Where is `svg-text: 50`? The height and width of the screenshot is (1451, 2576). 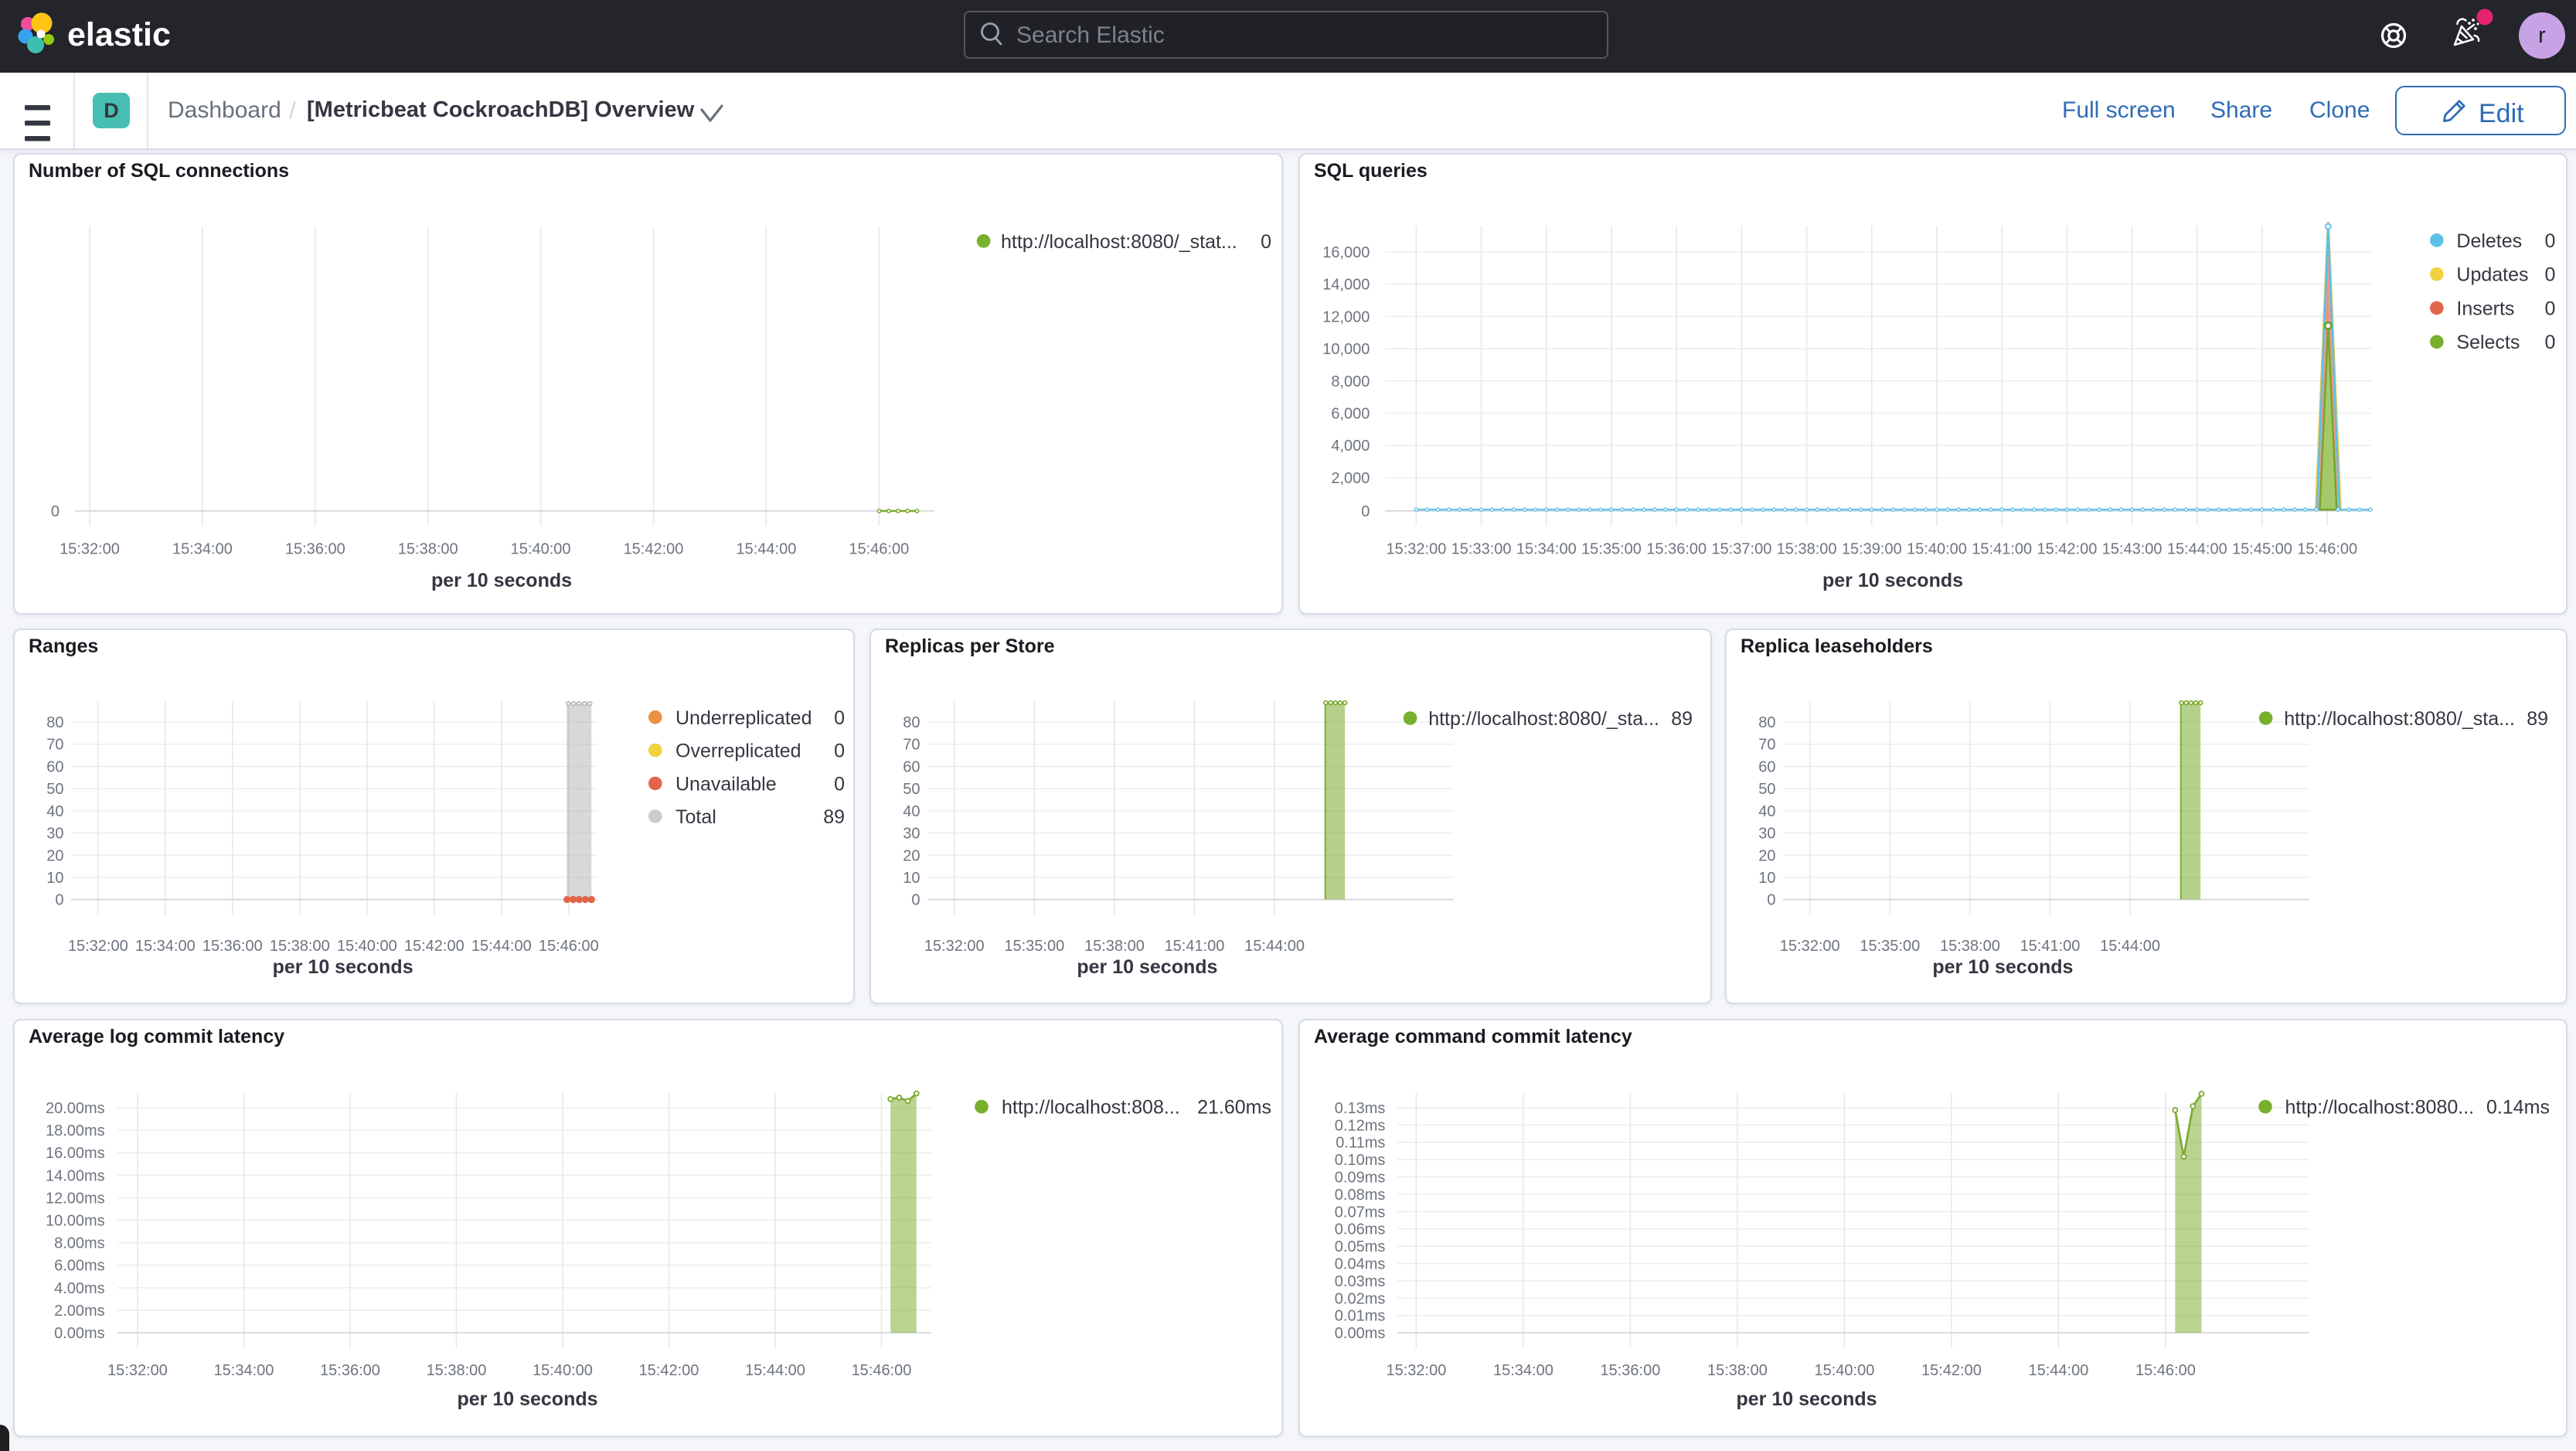 svg-text: 50 is located at coordinates (911, 789).